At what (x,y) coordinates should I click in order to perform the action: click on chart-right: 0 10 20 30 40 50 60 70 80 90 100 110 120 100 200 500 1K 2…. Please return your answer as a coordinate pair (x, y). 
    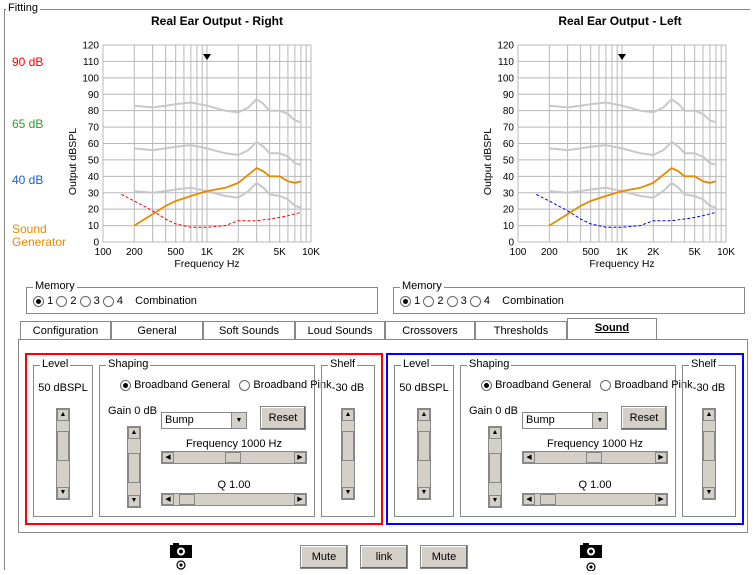
    Looking at the image, I should click on (193, 156).